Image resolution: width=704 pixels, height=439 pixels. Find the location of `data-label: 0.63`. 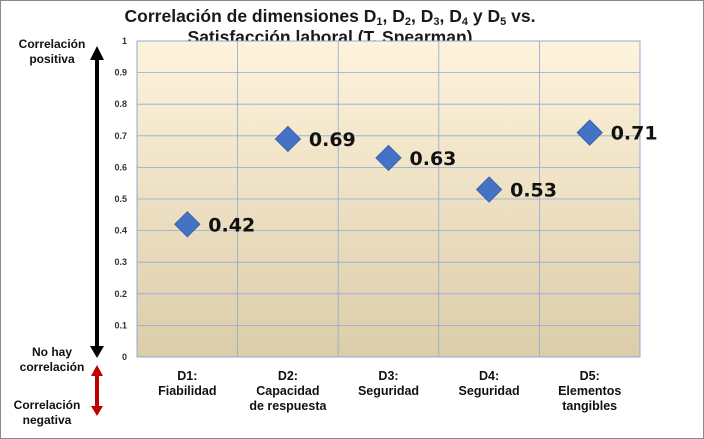

data-label: 0.63 is located at coordinates (433, 159).